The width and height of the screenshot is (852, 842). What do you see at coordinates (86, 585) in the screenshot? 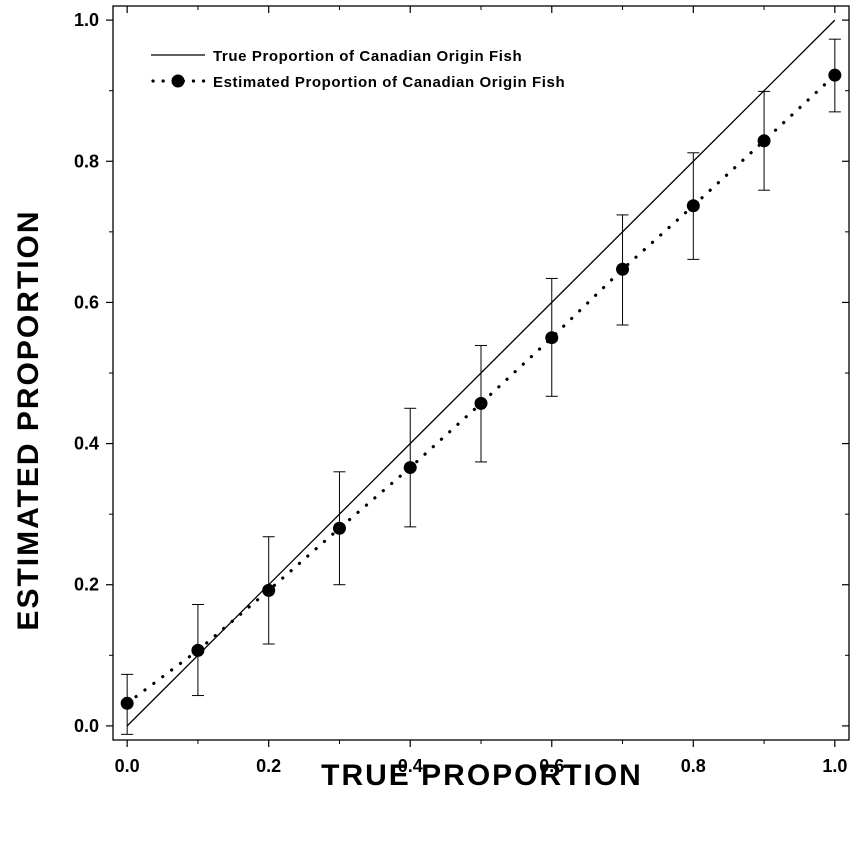
I see `y-tick-label: 0.2` at bounding box center [86, 585].